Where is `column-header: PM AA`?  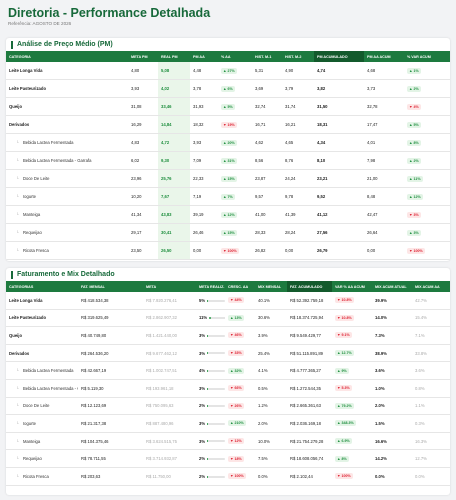 column-header: PM AA is located at coordinates (204, 56).